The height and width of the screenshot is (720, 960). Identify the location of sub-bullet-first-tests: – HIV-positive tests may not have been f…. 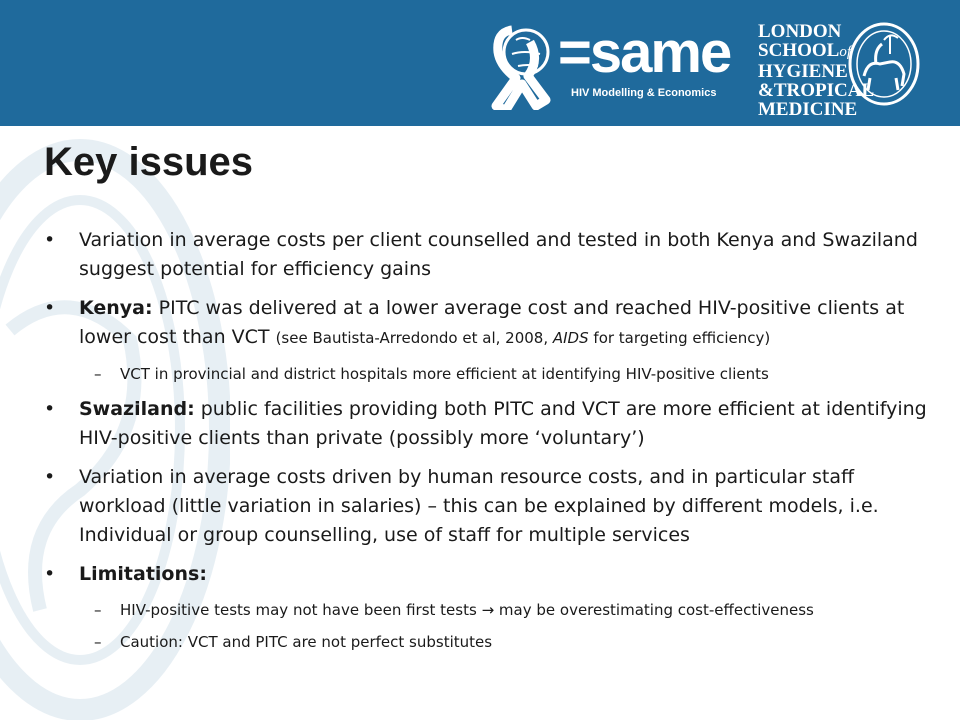
(454, 610).